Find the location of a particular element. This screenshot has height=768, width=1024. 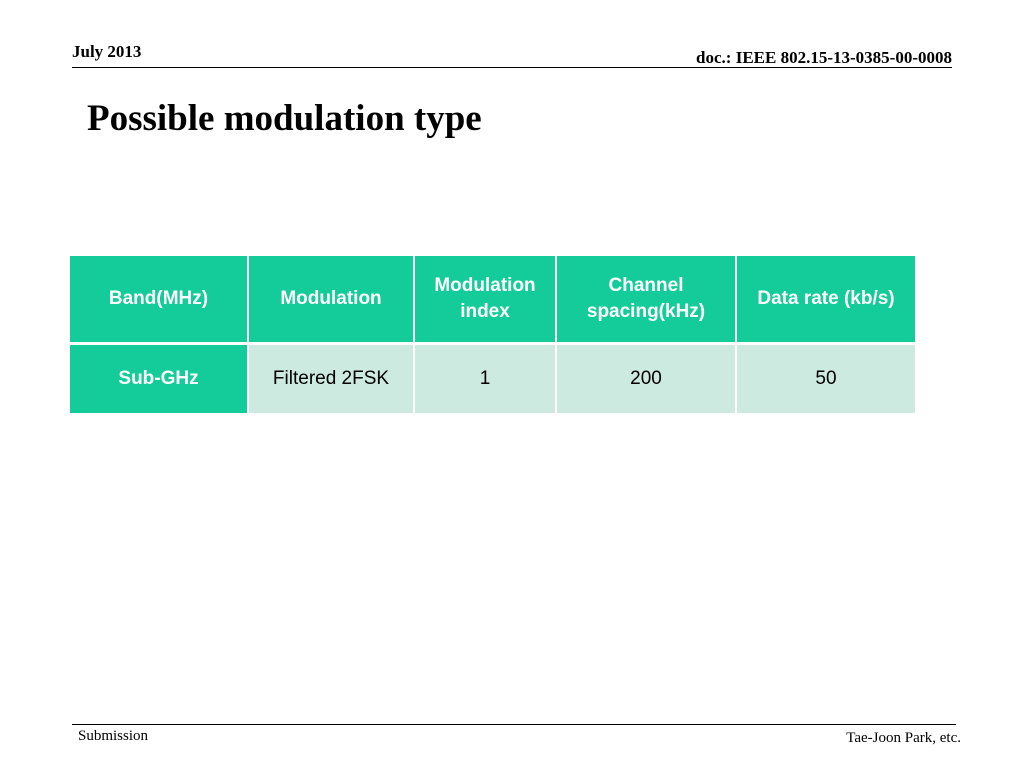

footer-author: Tae-Joon Park, etc. is located at coordinates (903, 738).